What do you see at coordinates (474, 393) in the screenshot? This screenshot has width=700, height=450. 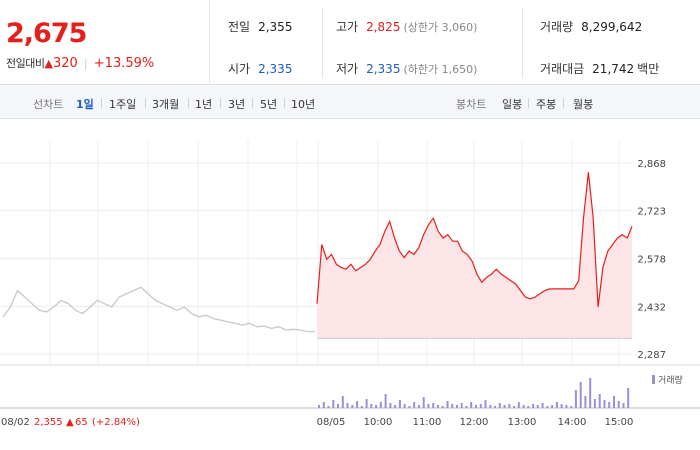 I see `volume-bars` at bounding box center [474, 393].